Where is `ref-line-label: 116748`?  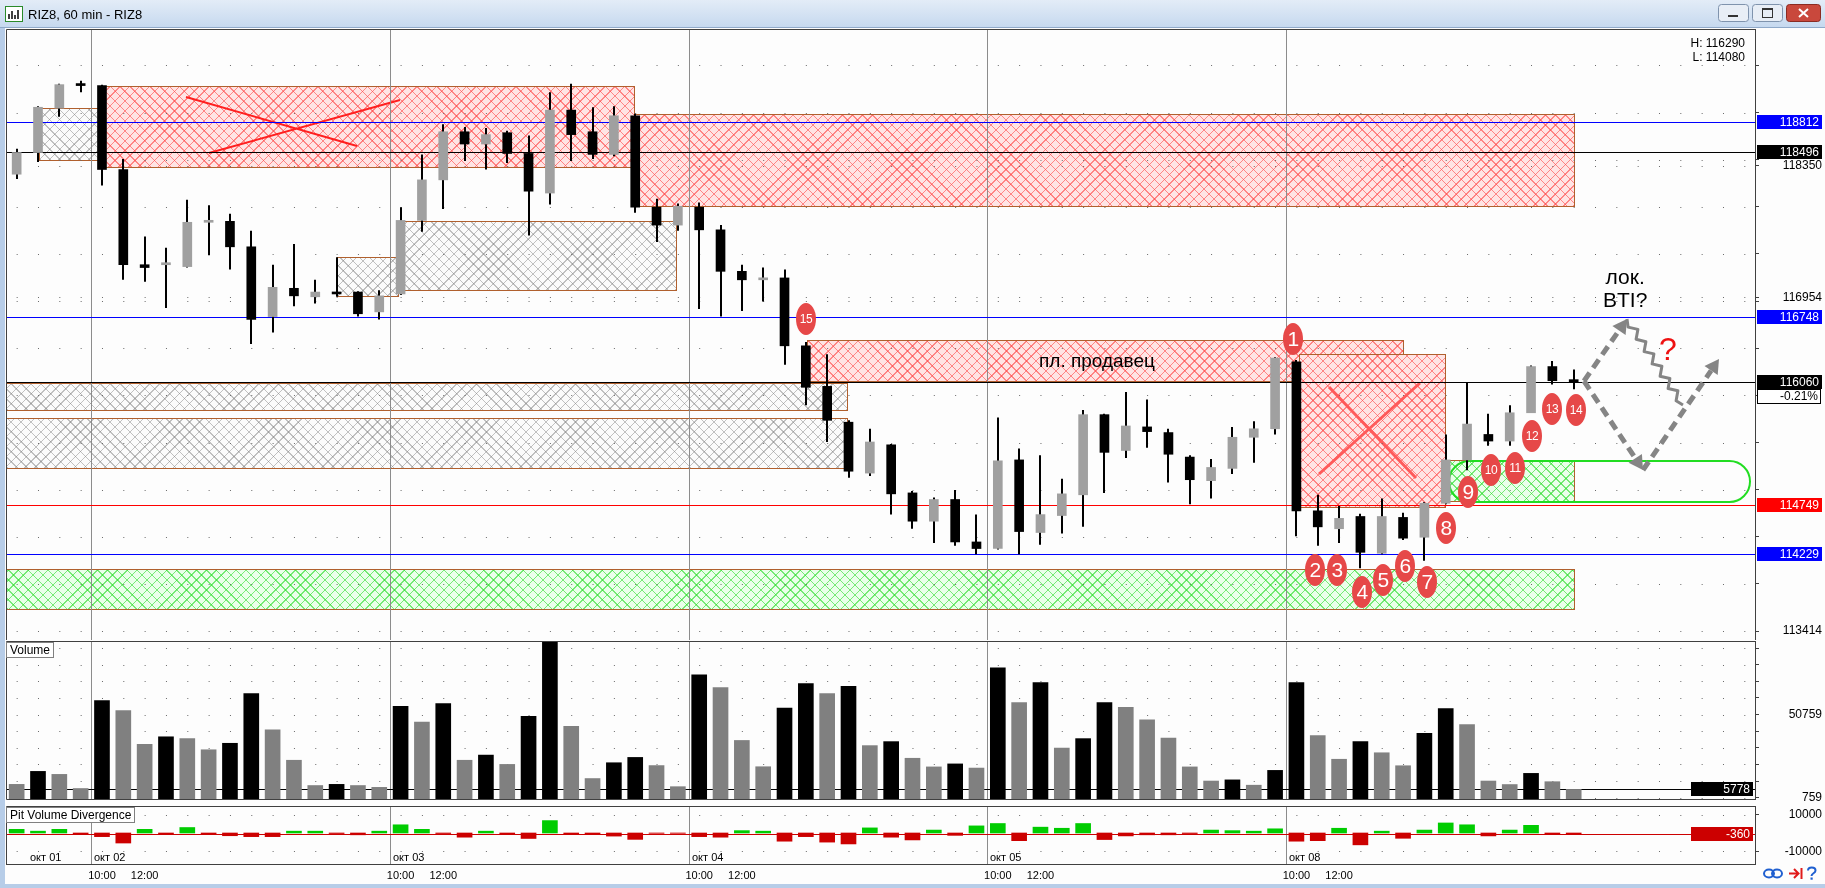 ref-line-label: 116748 is located at coordinates (1799, 316).